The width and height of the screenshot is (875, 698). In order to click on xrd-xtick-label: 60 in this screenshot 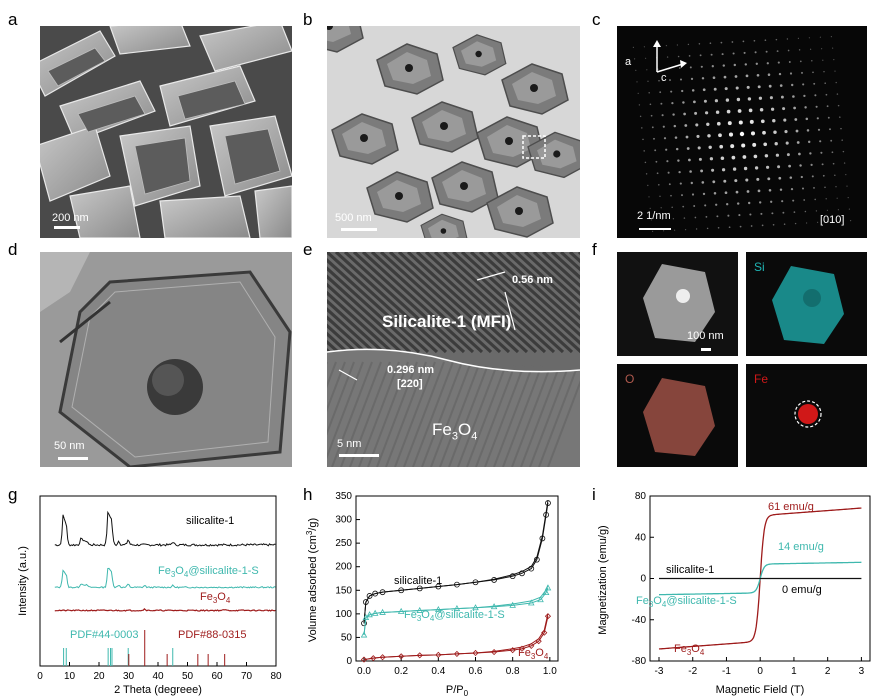, I will do `click(217, 676)`.